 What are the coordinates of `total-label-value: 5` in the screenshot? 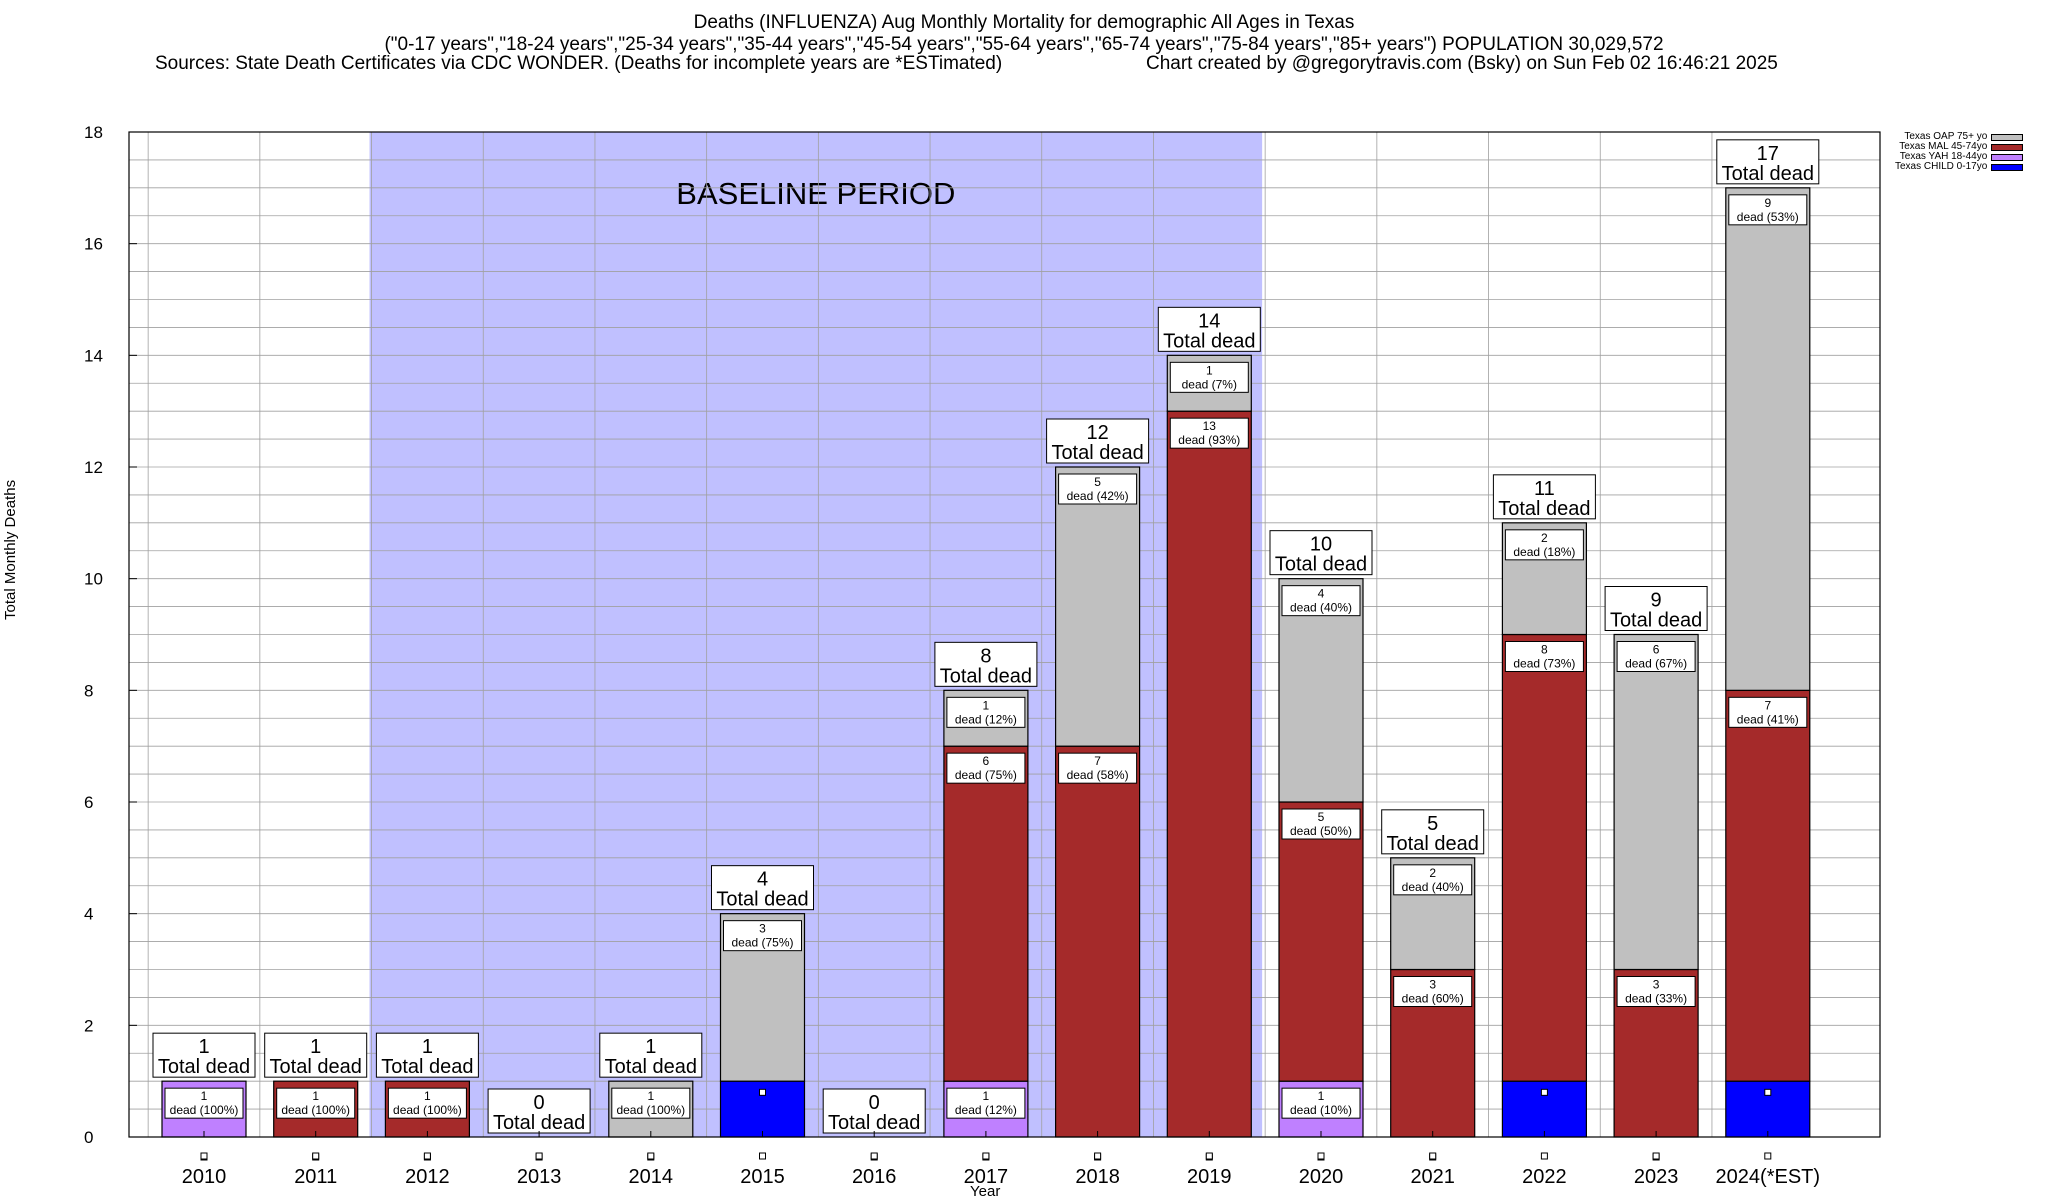 It's located at (1432, 824).